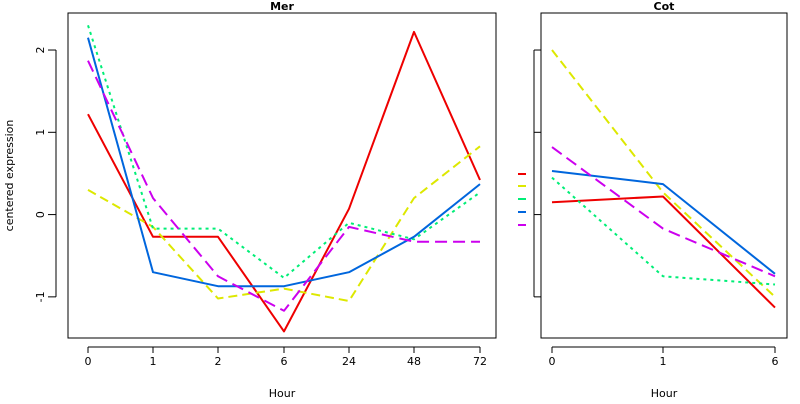 The image size is (800, 404). What do you see at coordinates (40, 50) in the screenshot?
I see `y-tick-label: 2` at bounding box center [40, 50].